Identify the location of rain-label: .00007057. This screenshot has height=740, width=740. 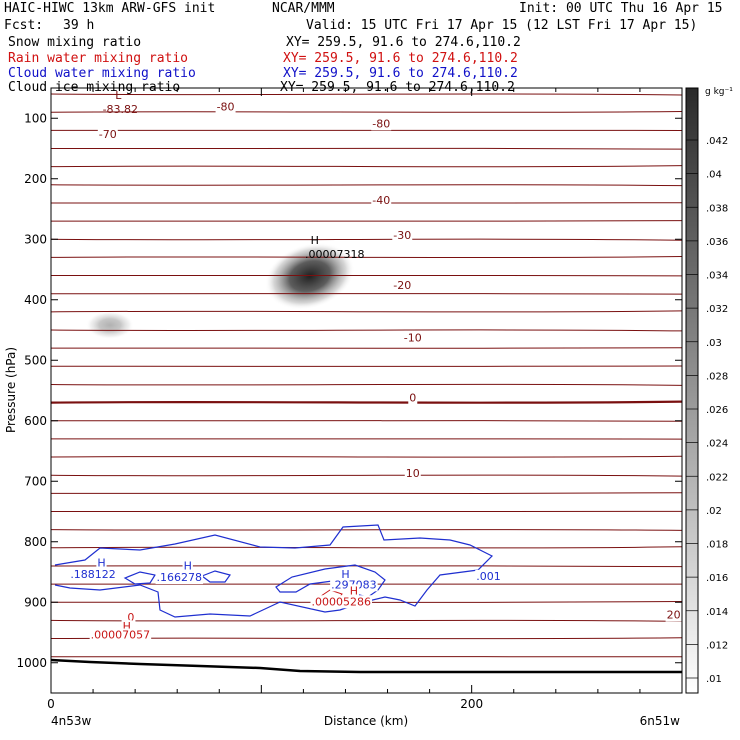
(121, 635).